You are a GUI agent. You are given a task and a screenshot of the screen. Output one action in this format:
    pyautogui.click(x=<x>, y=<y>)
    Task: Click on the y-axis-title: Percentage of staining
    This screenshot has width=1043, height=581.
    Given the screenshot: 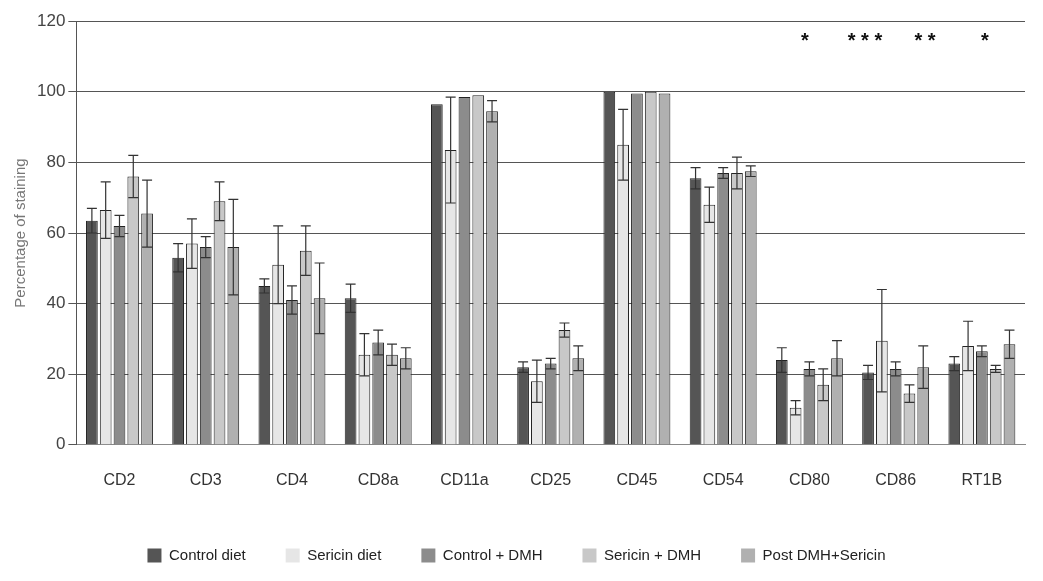 What is the action you would take?
    pyautogui.click(x=20, y=233)
    